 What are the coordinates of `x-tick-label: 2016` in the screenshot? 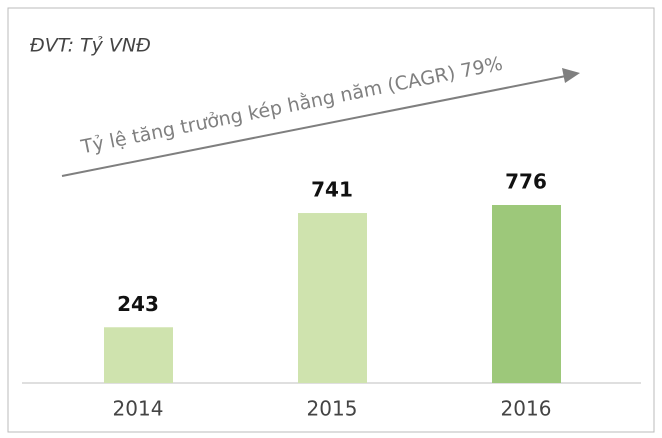 It's located at (526, 409).